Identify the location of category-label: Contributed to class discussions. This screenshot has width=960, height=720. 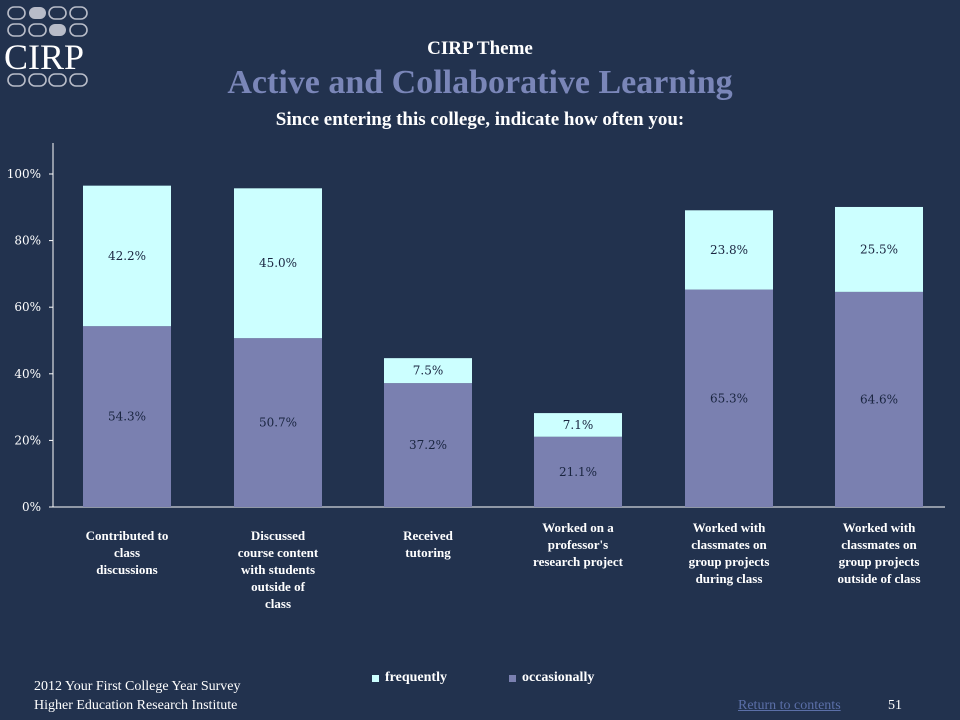
(127, 552).